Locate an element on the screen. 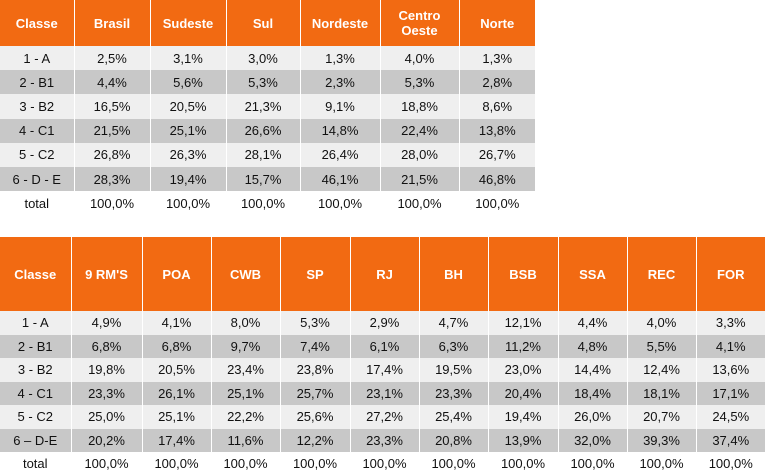  value-cell: 27,2% is located at coordinates (385, 417).